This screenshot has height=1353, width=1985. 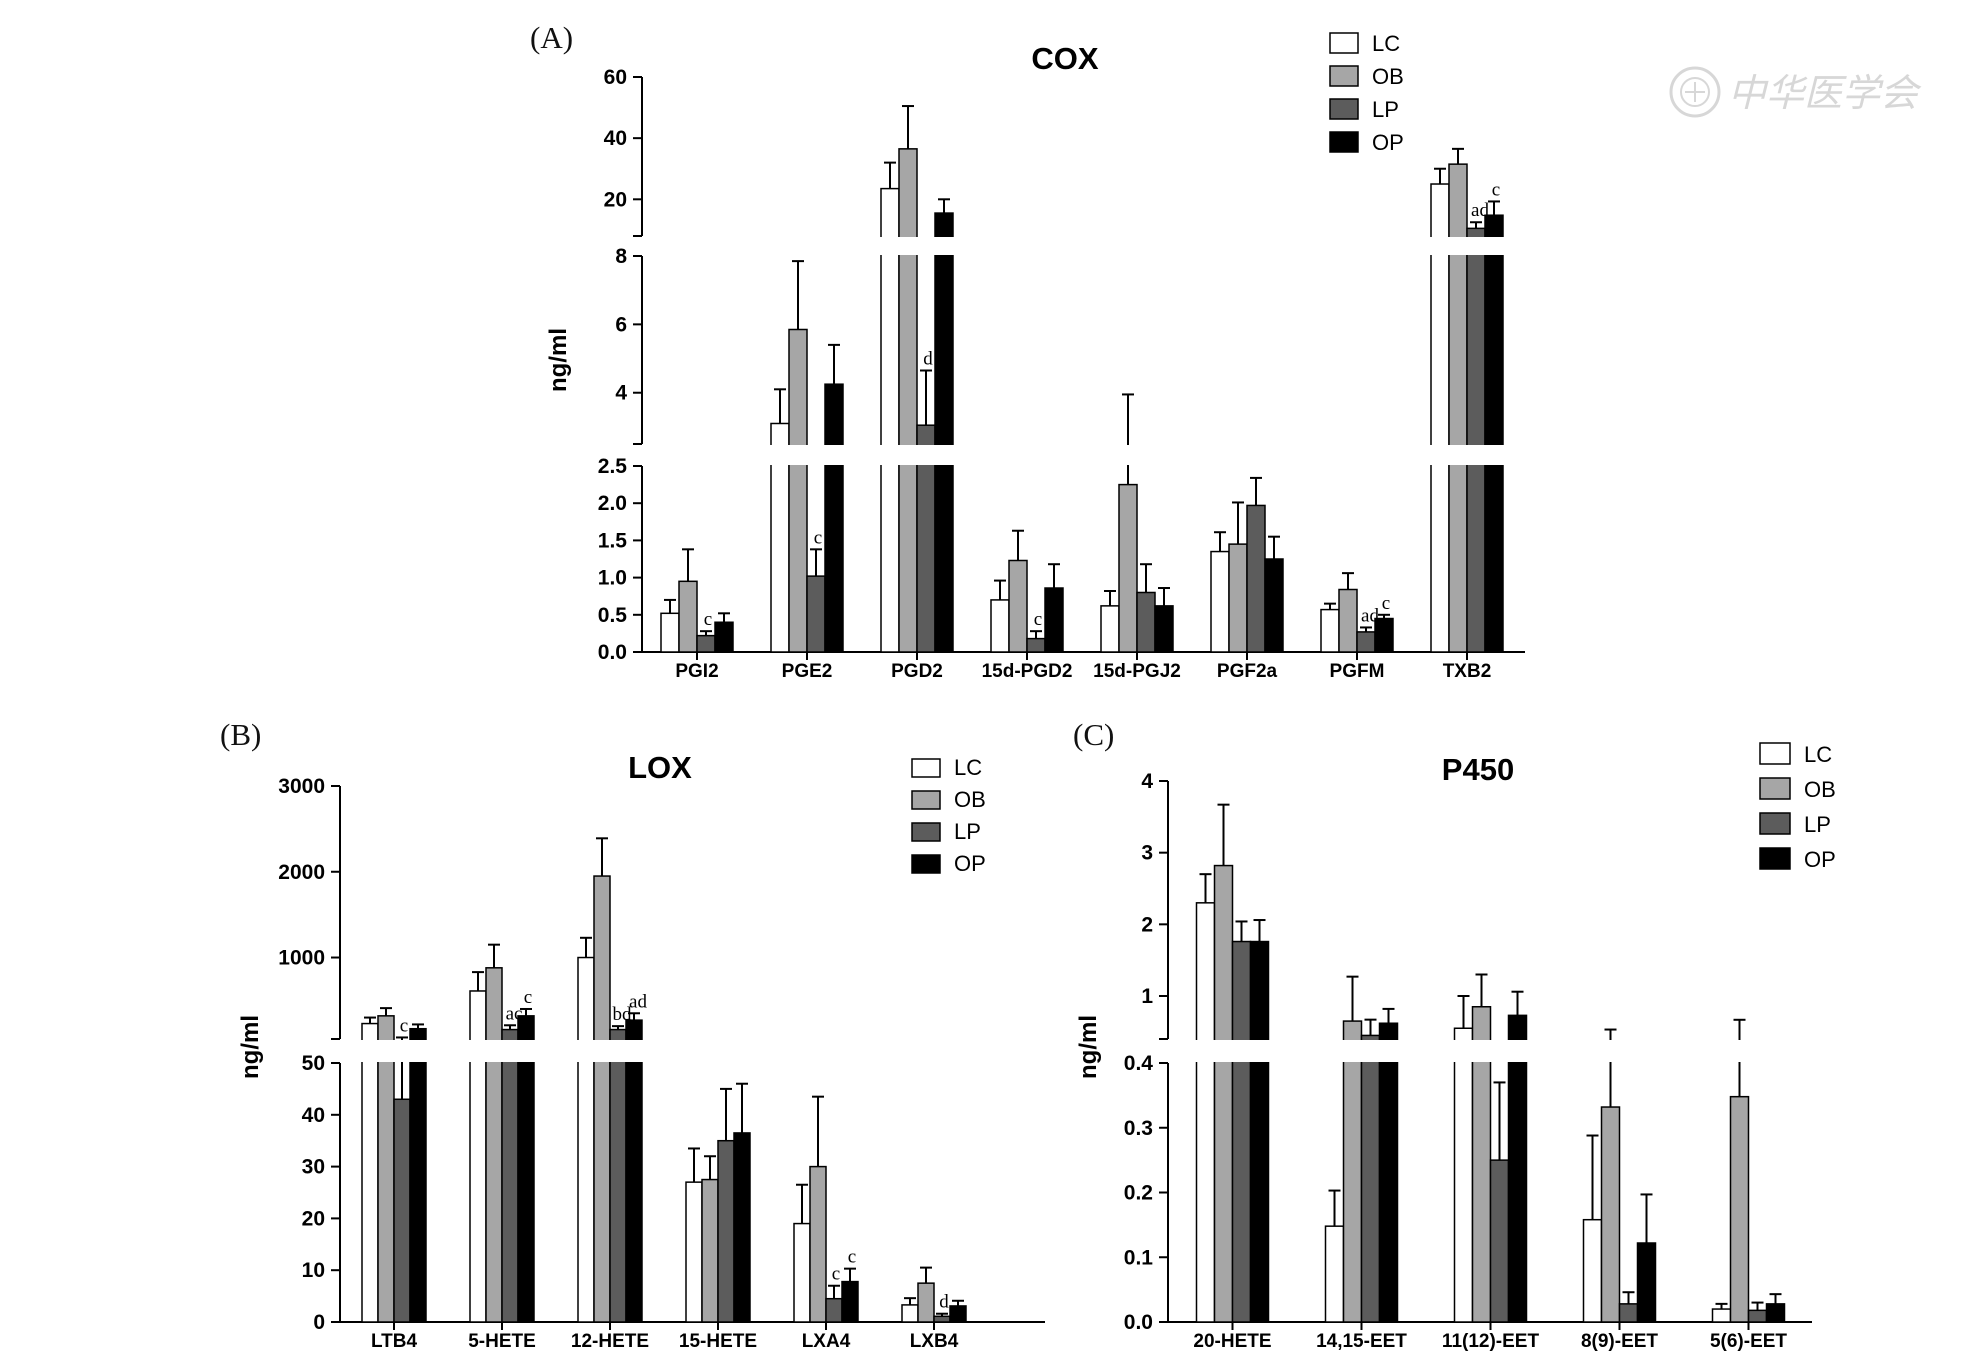 I want to click on y-tick-label: 0.0, so click(x=612, y=652).